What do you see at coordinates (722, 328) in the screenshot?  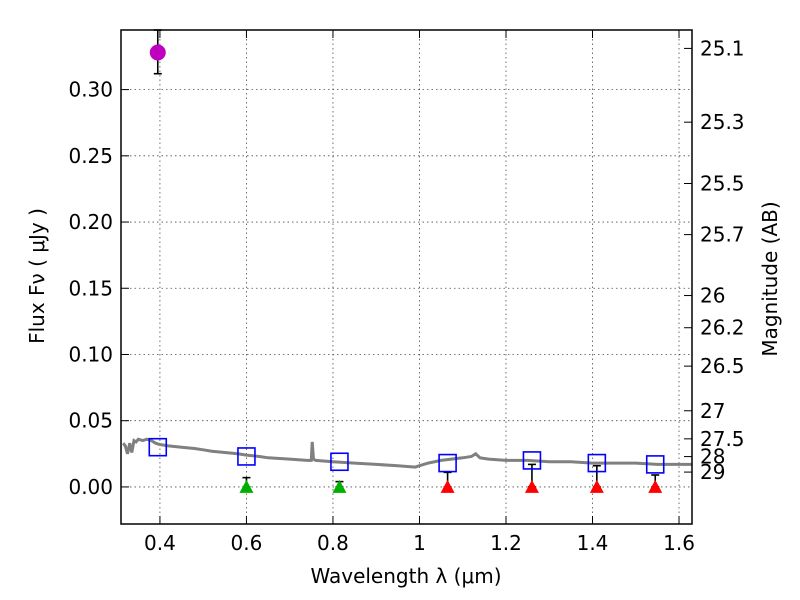 I see `magnitude-tick-label: 26.2` at bounding box center [722, 328].